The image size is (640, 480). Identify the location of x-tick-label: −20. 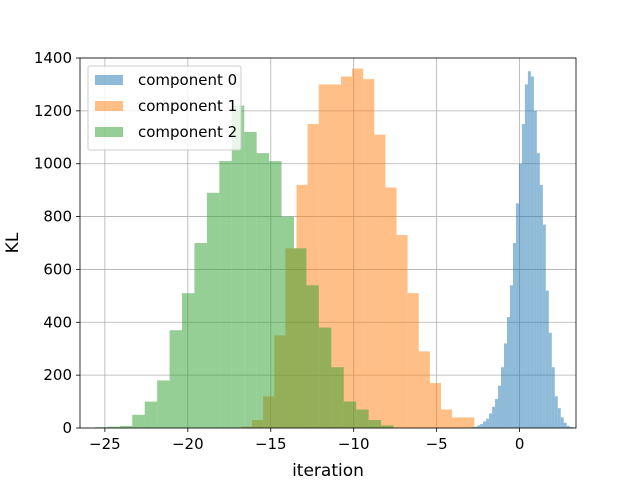
(188, 444).